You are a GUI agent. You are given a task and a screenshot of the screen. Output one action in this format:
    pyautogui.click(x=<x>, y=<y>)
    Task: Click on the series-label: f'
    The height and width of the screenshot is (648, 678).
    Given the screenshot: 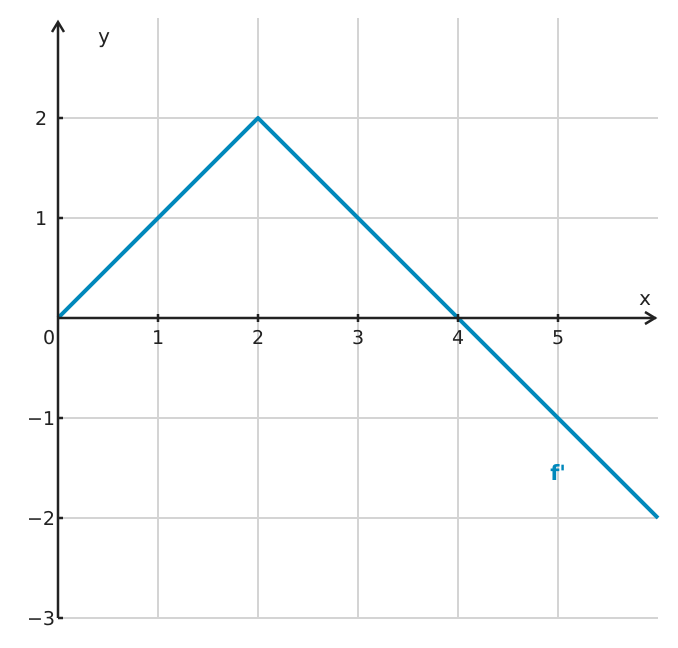 What is the action you would take?
    pyautogui.click(x=558, y=473)
    